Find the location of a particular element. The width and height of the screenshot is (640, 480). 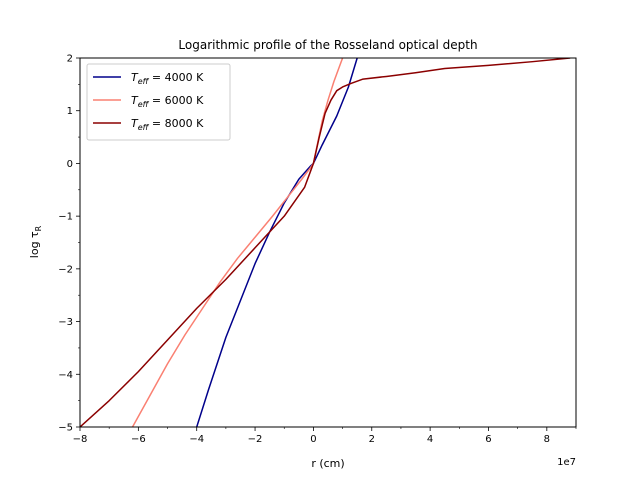

x-tick-label: 6 is located at coordinates (488, 439).